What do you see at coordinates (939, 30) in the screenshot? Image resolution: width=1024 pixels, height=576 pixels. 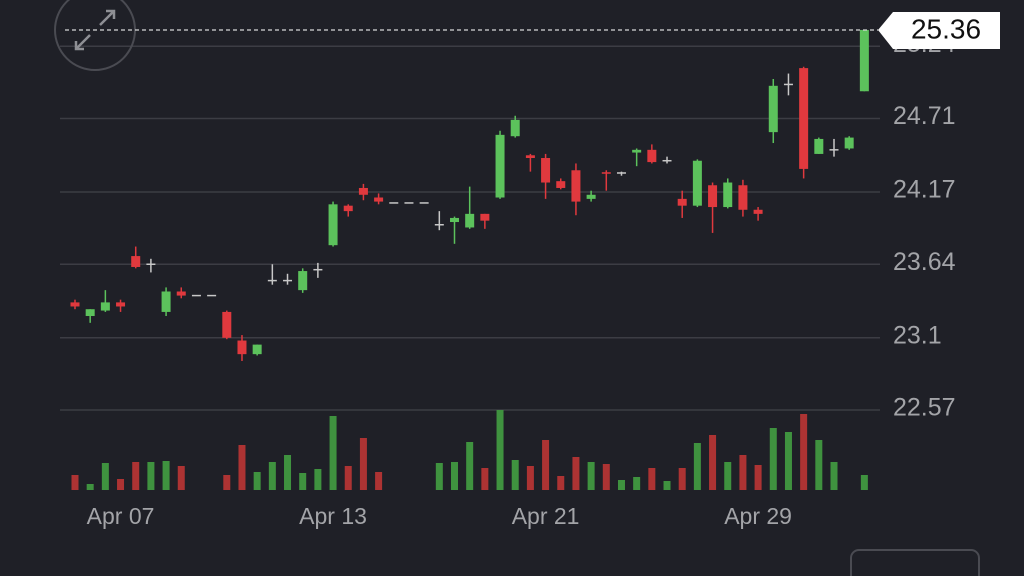 I see `last-price-tag` at bounding box center [939, 30].